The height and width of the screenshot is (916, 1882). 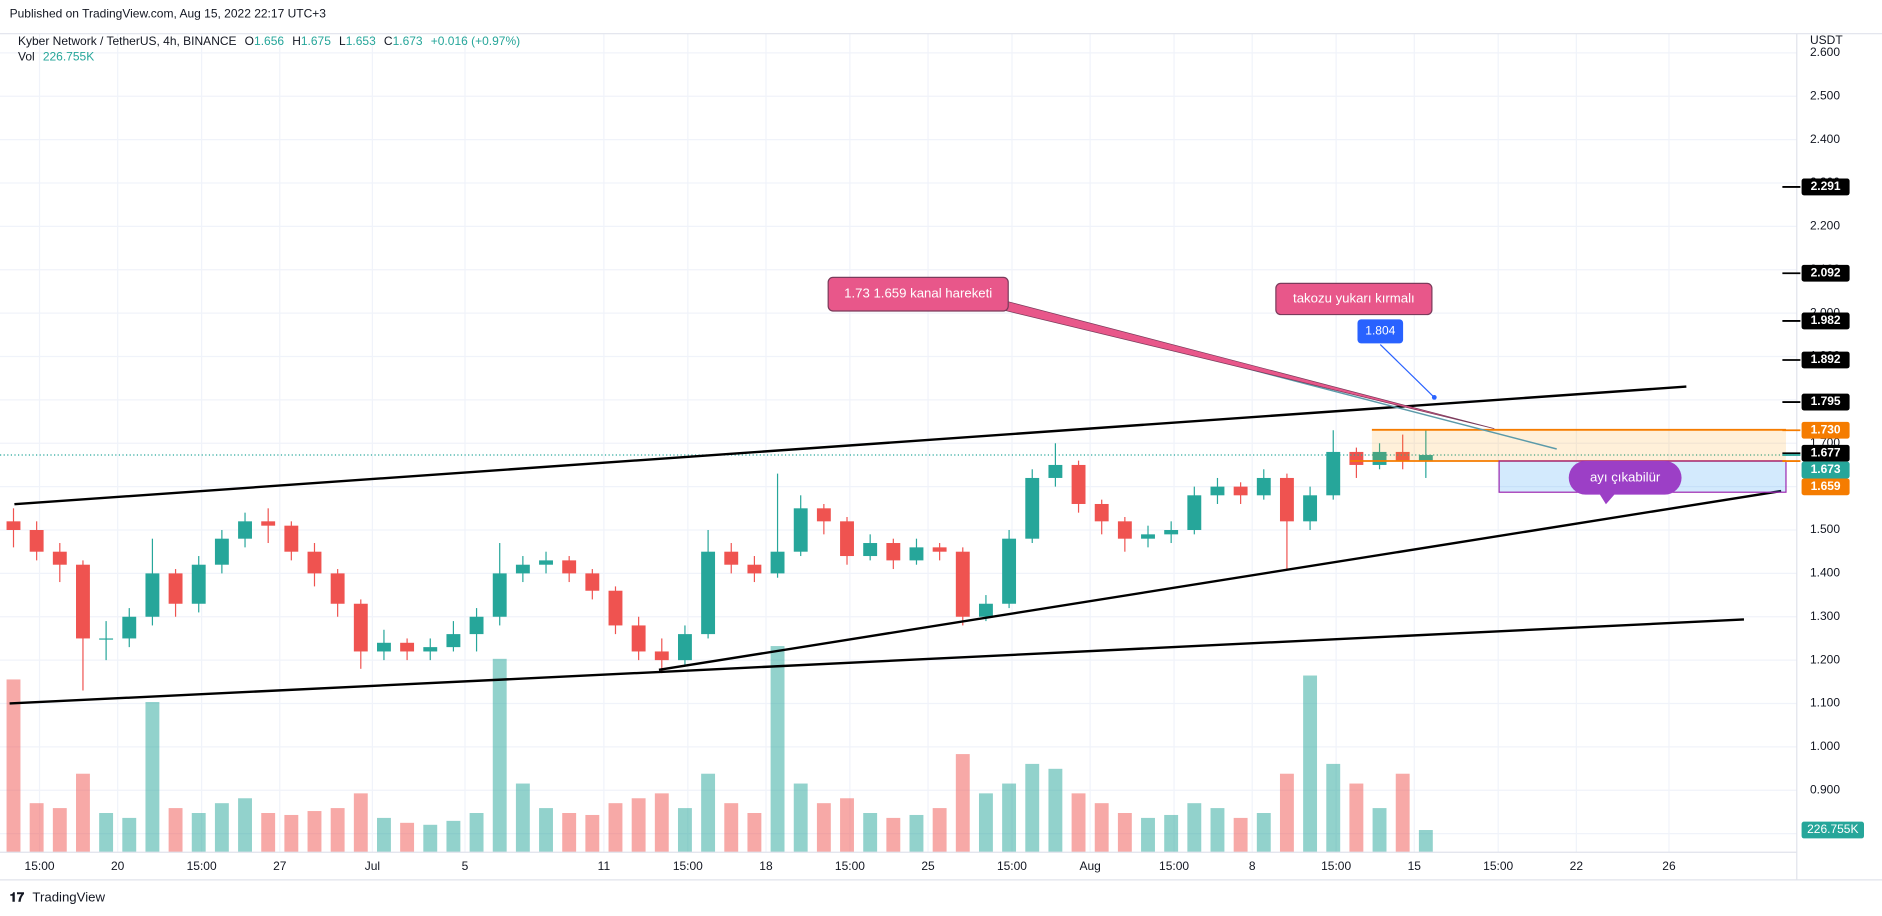 I want to click on x-tick-label: 18, so click(x=766, y=866).